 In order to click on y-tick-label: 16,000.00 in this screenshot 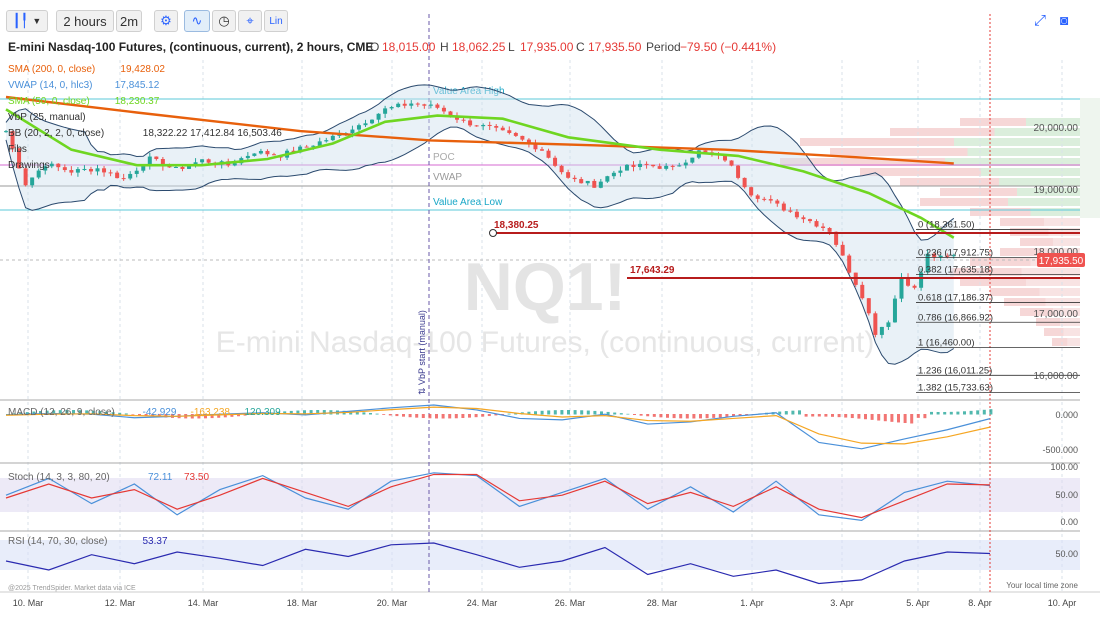, I will do `click(1056, 376)`.